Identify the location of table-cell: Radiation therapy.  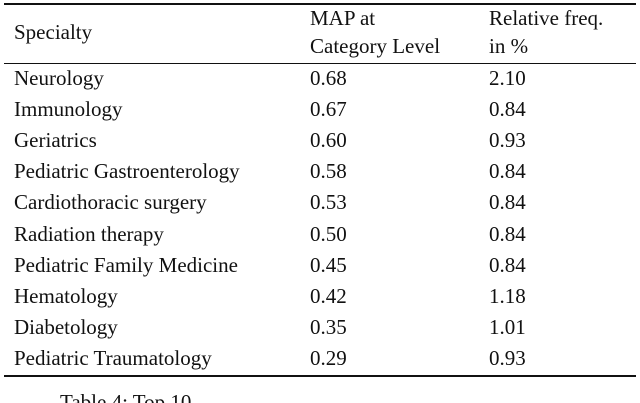
(89, 233).